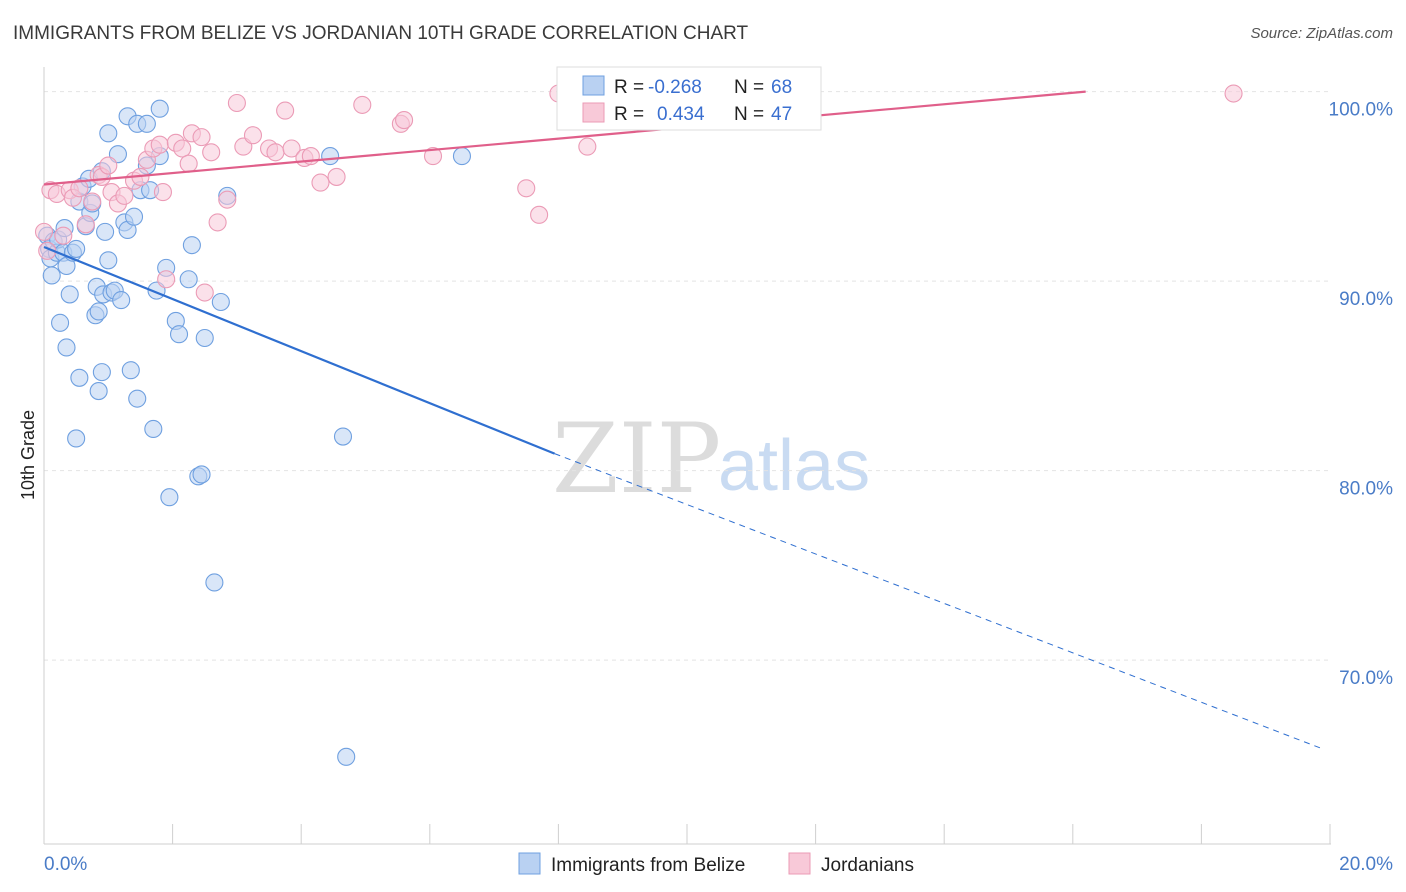 This screenshot has width=1406, height=892. I want to click on legend-swatch-belize, so click(529, 863).